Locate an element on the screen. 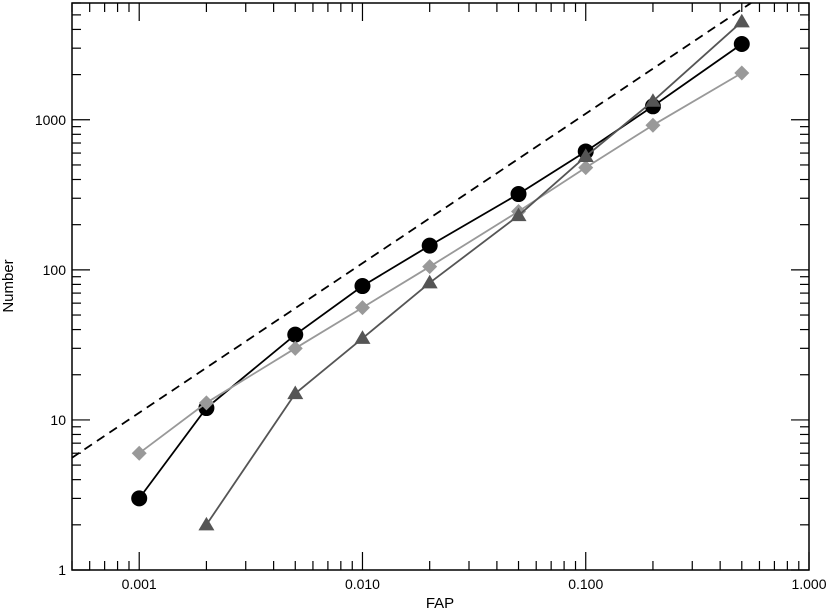 The height and width of the screenshot is (612, 830). x-axis-label: FAP is located at coordinates (440, 603).